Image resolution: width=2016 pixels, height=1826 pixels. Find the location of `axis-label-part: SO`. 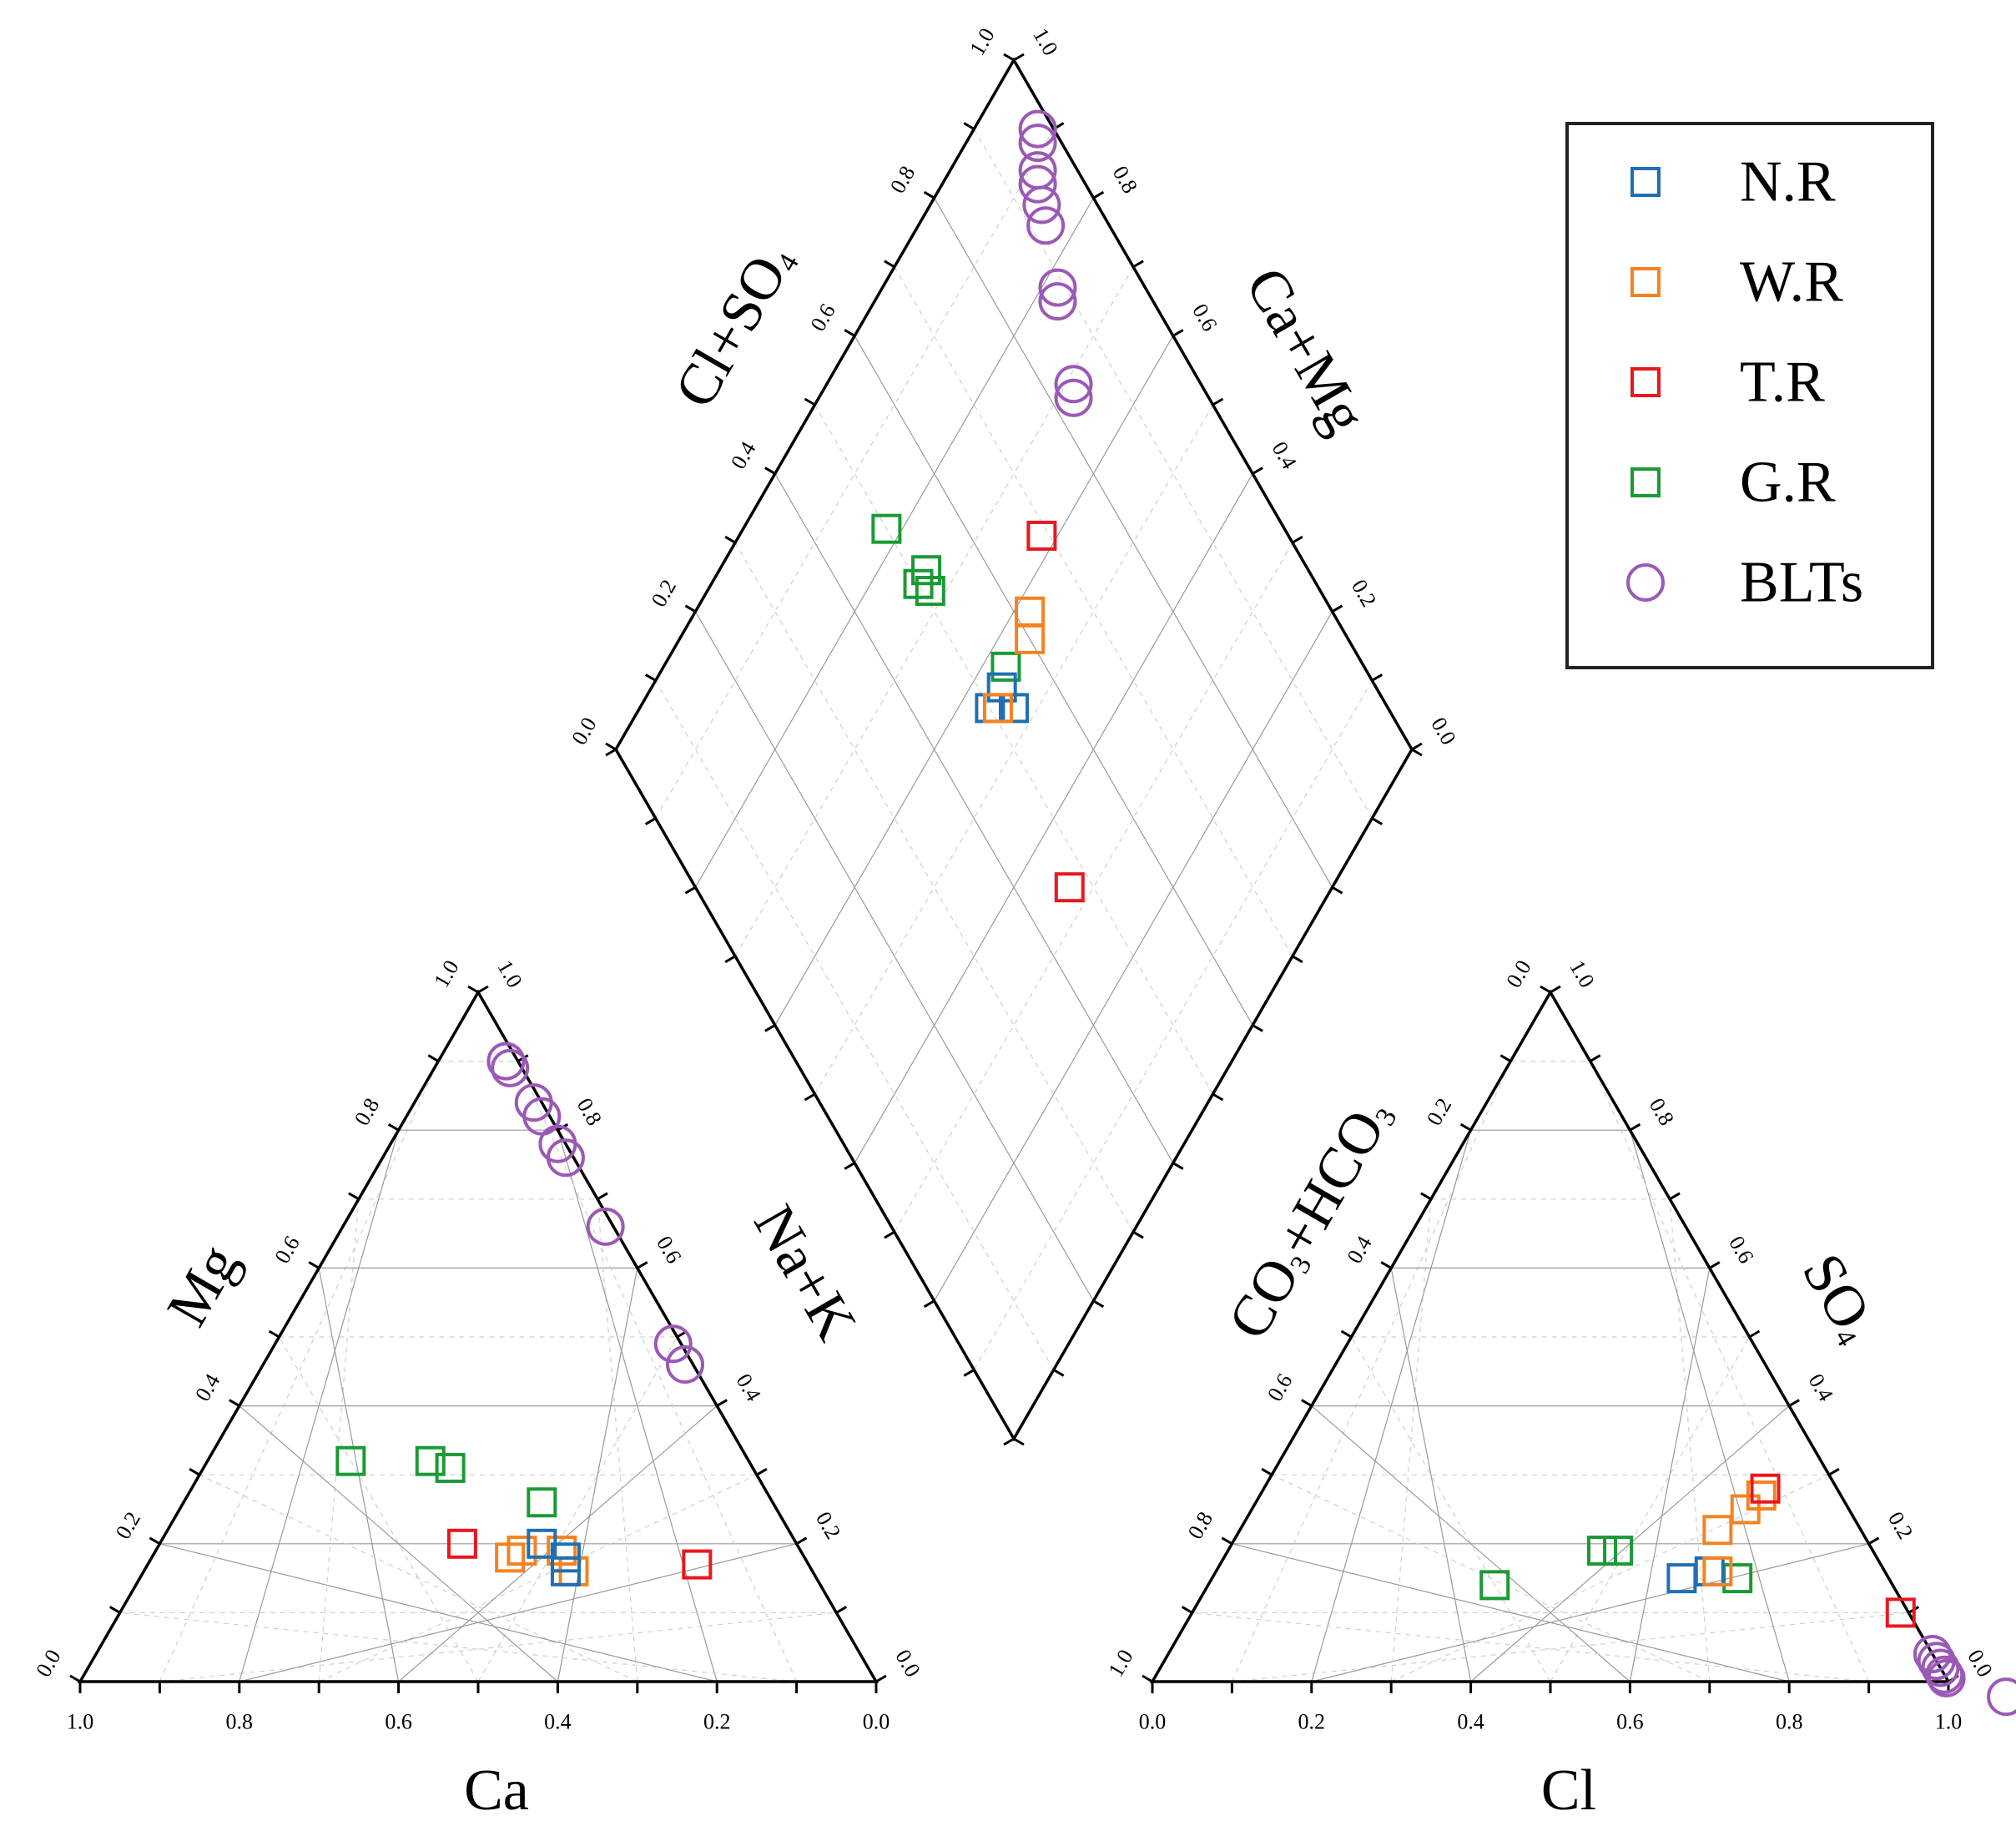

axis-label-part: SO is located at coordinates (1836, 1291).